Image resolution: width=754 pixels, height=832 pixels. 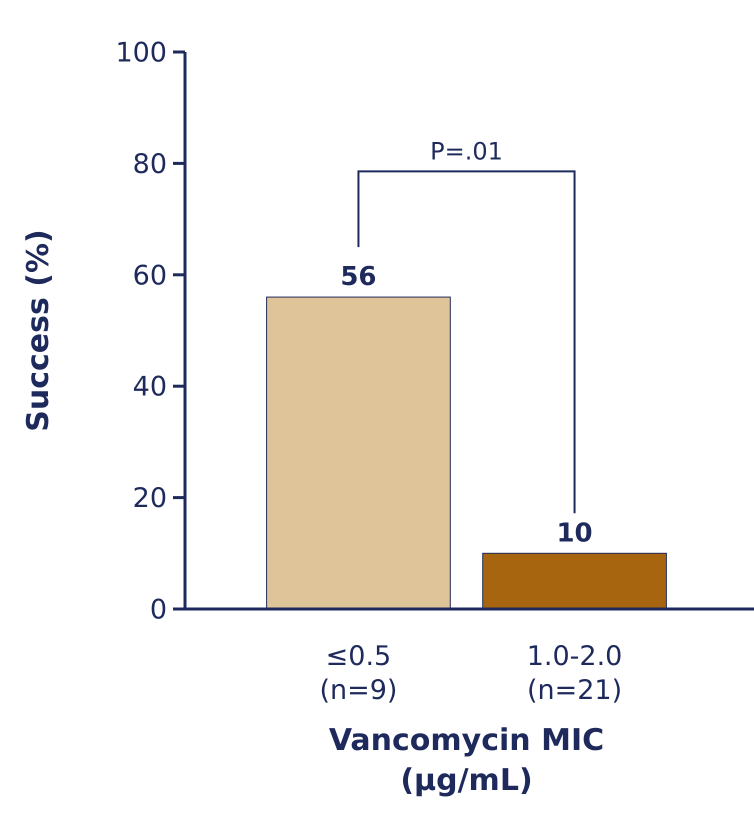 What do you see at coordinates (574, 673) in the screenshot?
I see `x-tick-label: 1.0-2.0 (n=21)` at bounding box center [574, 673].